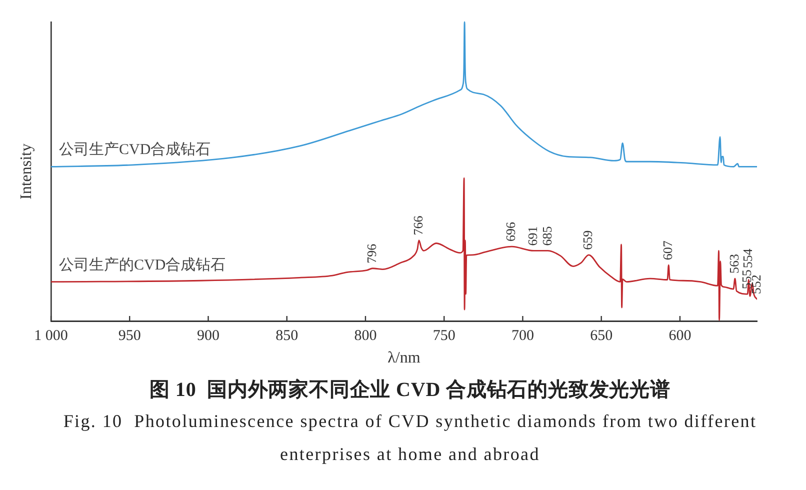  Describe the element at coordinates (734, 264) in the screenshot. I see `annotation: 563` at that location.